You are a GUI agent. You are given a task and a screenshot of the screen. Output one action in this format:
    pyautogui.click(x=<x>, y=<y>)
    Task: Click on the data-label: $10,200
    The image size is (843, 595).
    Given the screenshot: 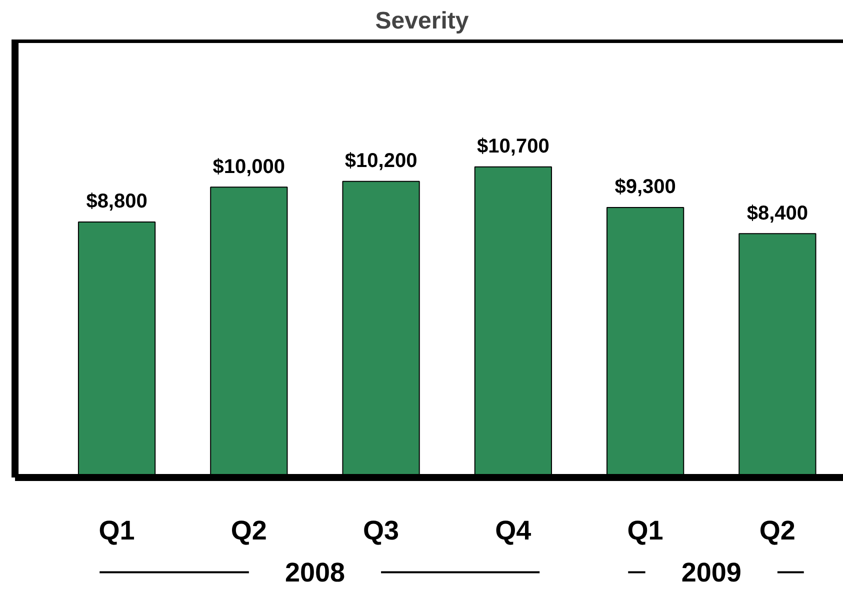 What is the action you would take?
    pyautogui.click(x=381, y=161)
    